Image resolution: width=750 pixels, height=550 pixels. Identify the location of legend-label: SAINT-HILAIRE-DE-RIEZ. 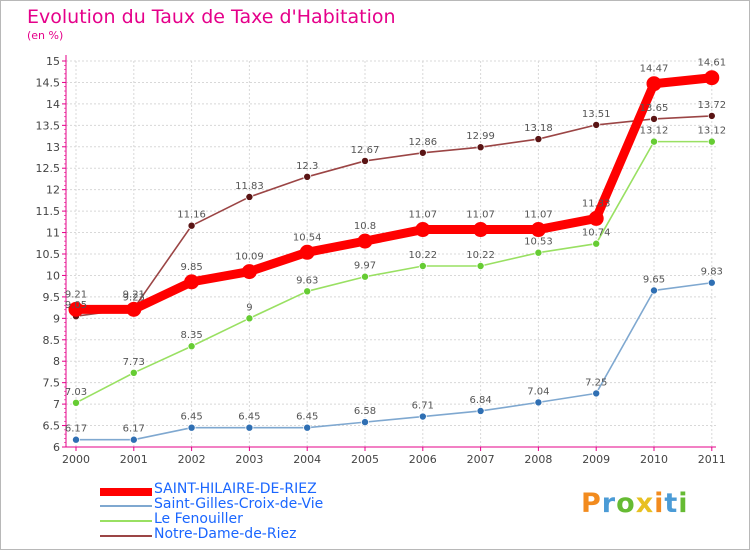
(235, 489).